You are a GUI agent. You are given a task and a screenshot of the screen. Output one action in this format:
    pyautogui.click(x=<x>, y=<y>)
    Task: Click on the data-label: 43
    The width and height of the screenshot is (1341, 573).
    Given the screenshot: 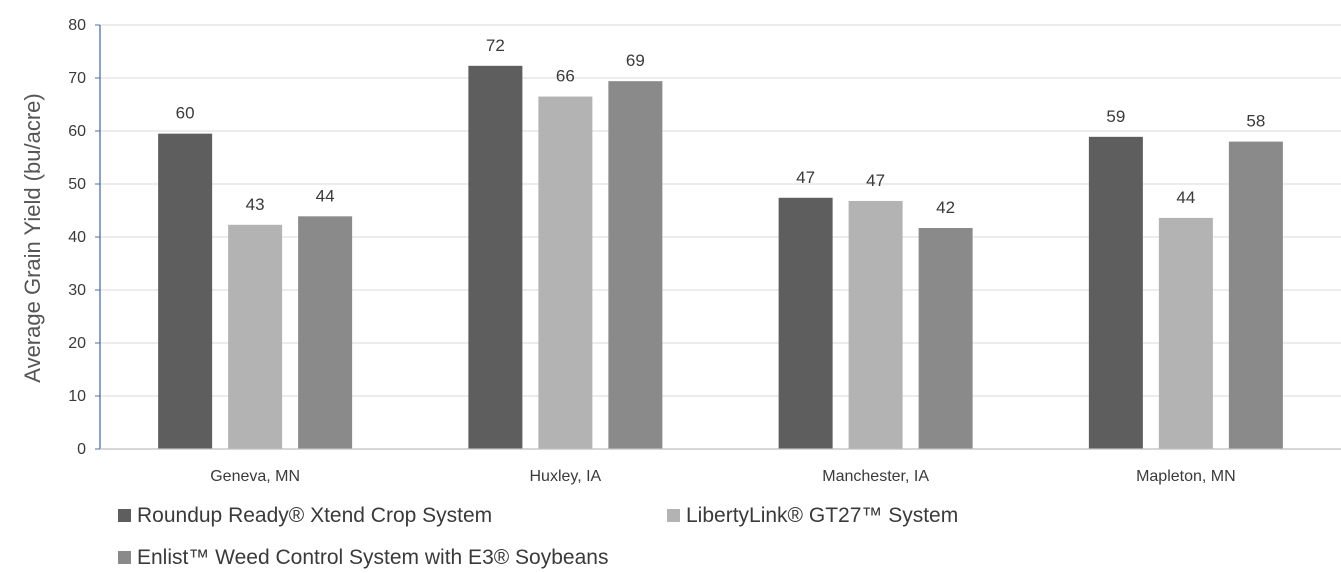 What is the action you would take?
    pyautogui.click(x=255, y=204)
    